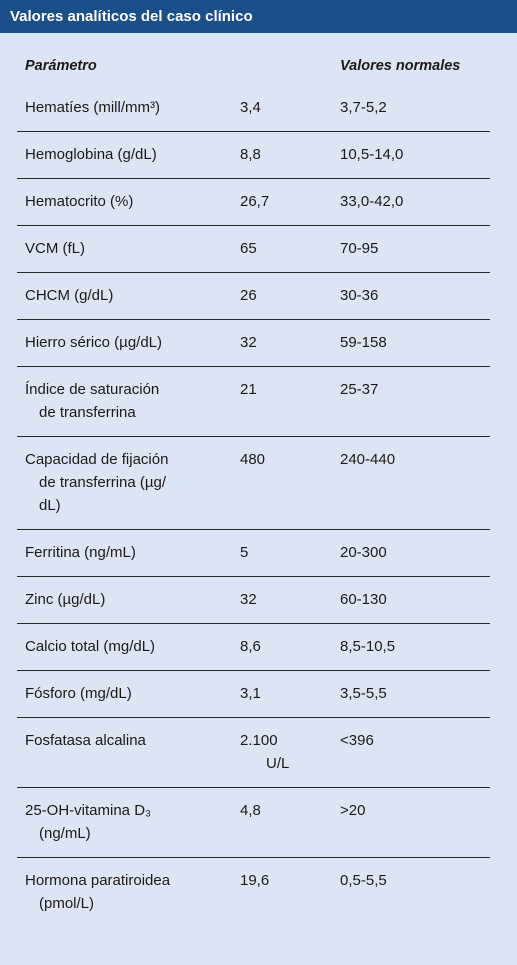 The width and height of the screenshot is (517, 965). Describe the element at coordinates (368, 459) in the screenshot. I see `normal-range-cell: 240-440` at that location.